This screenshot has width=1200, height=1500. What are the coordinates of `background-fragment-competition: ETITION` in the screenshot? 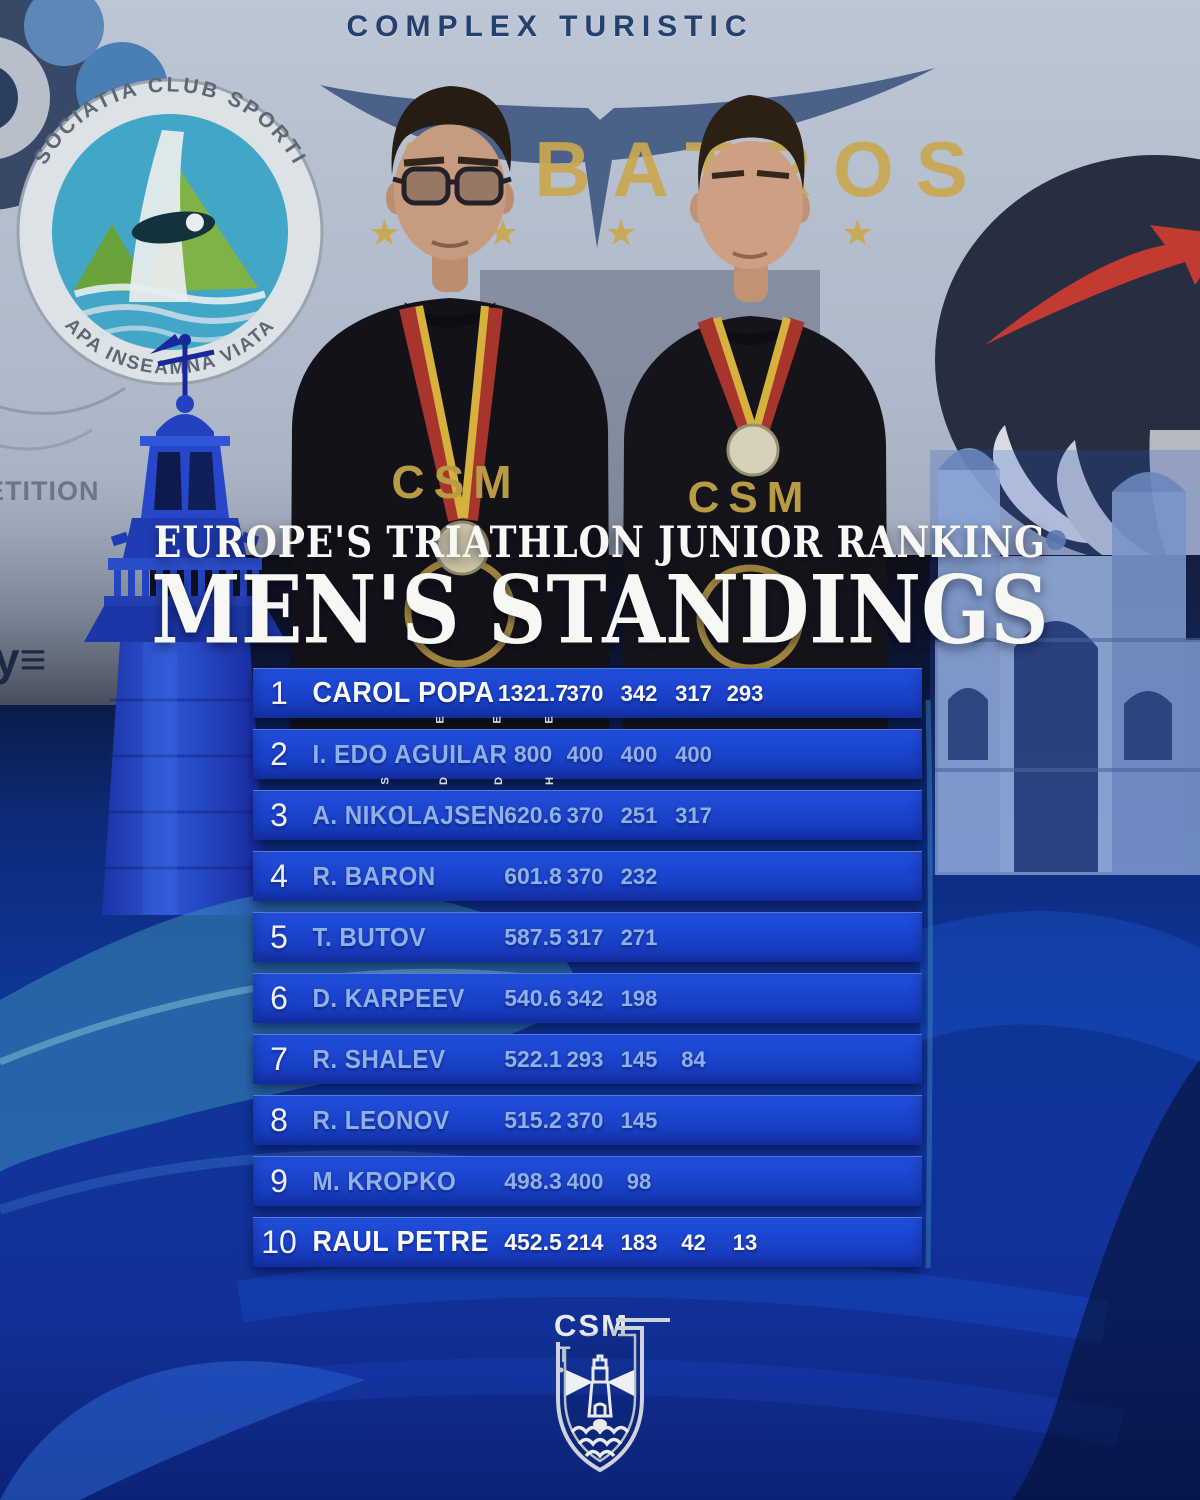 It's located at (50, 491).